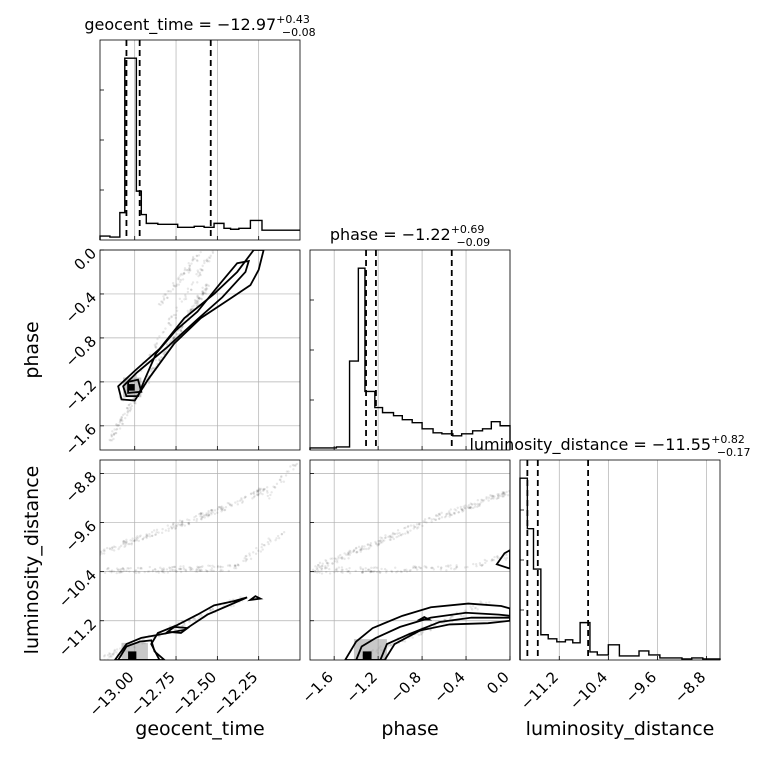 The width and height of the screenshot is (760, 760). Describe the element at coordinates (620, 729) in the screenshot. I see `x-axis-label-luminosity_distance: luminosity_distance` at that location.